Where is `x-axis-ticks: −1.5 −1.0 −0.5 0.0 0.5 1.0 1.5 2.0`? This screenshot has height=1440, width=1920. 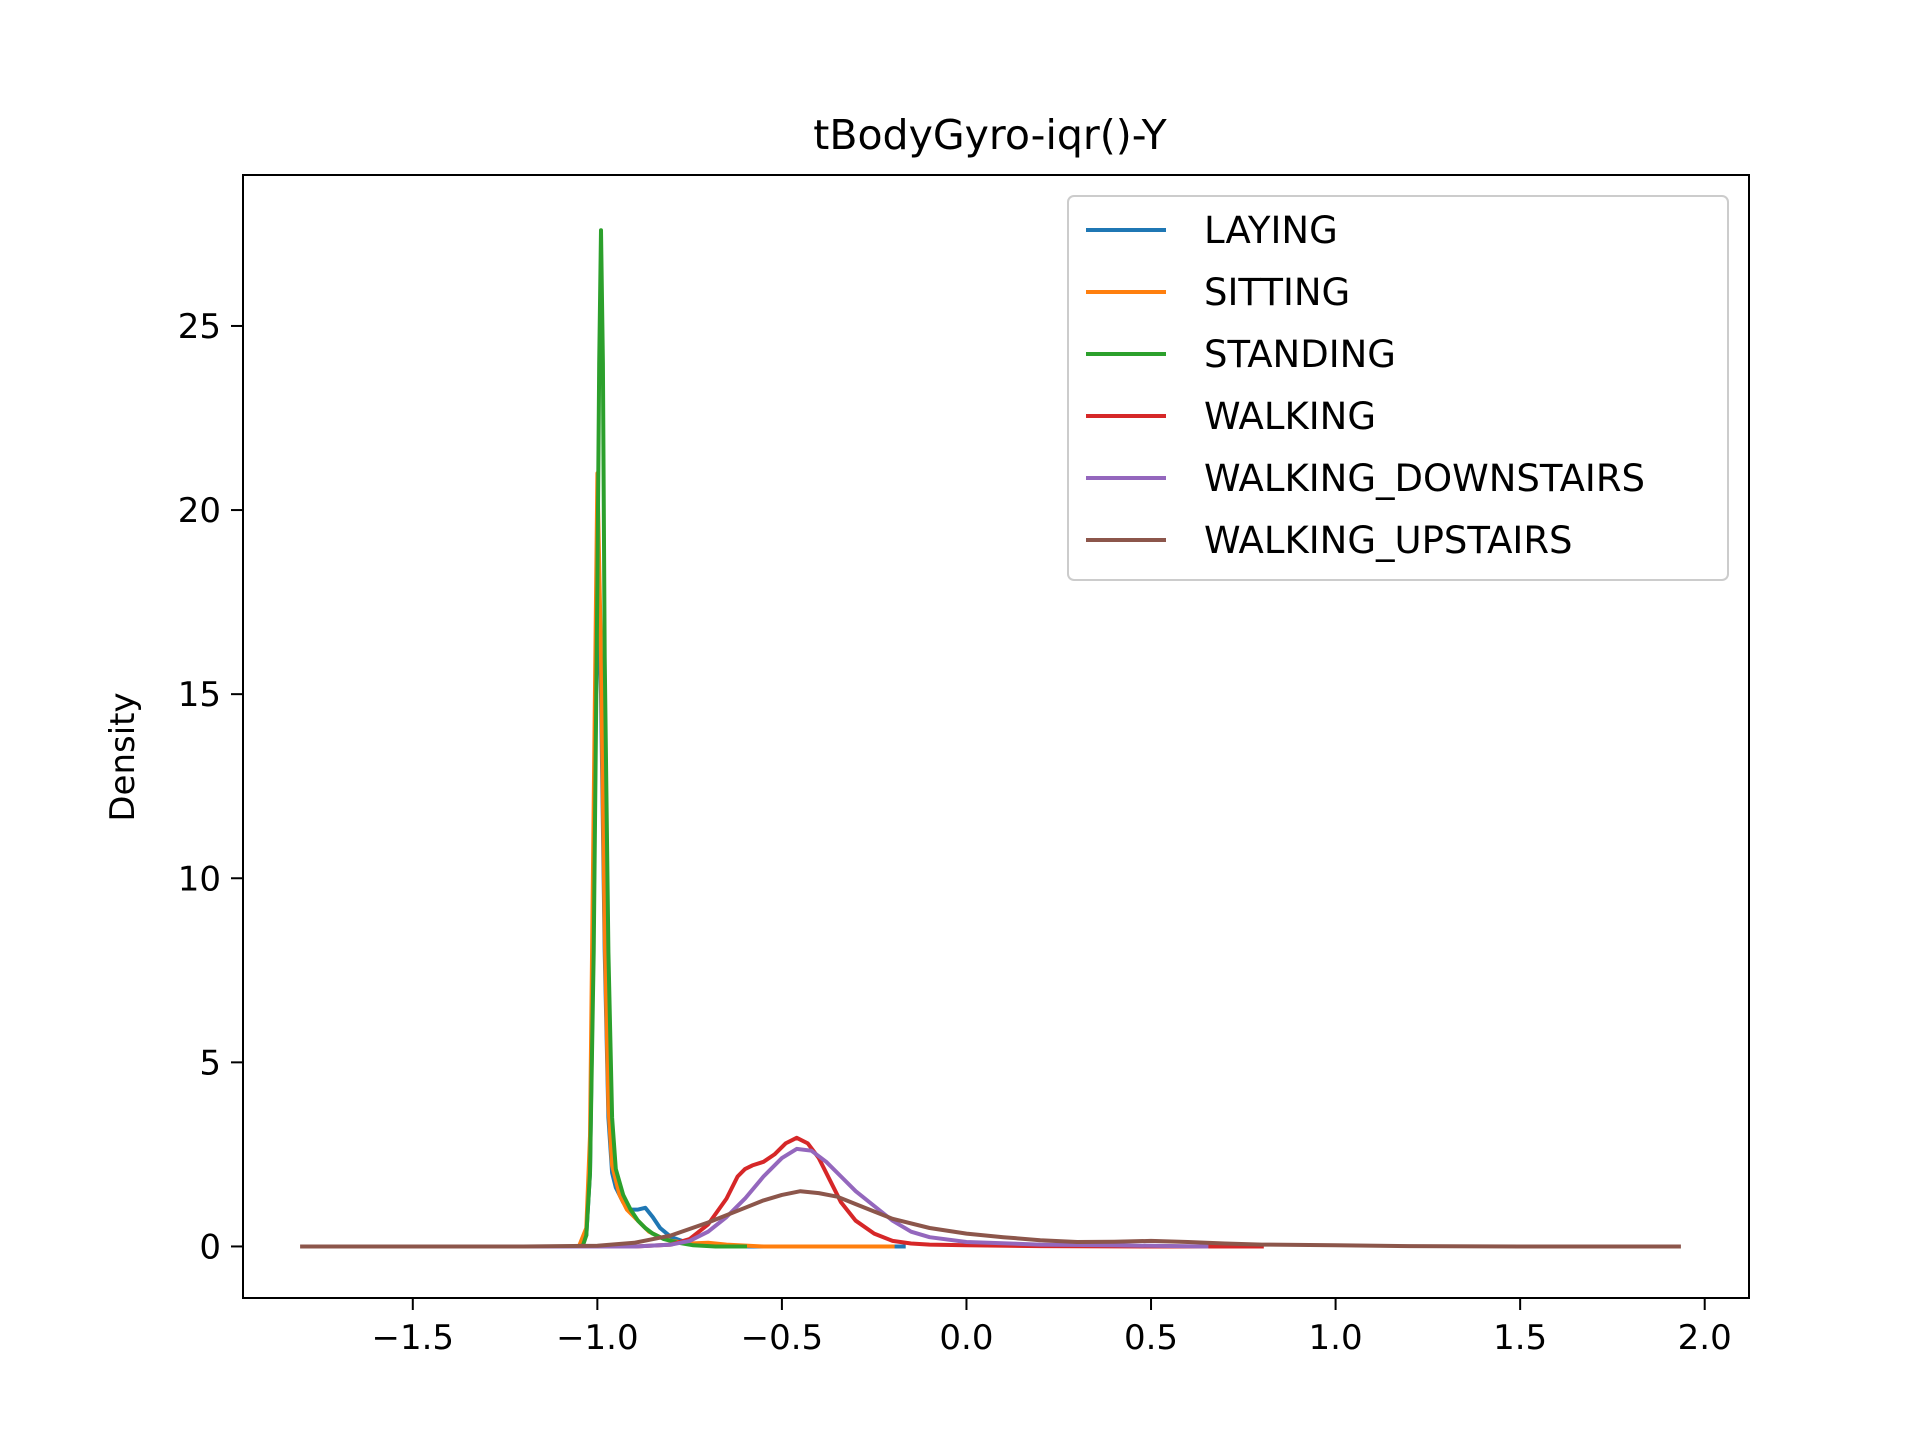 x-axis-ticks: −1.5 −1.0 −0.5 0.0 0.5 1.0 1.5 2.0 is located at coordinates (1052, 1328).